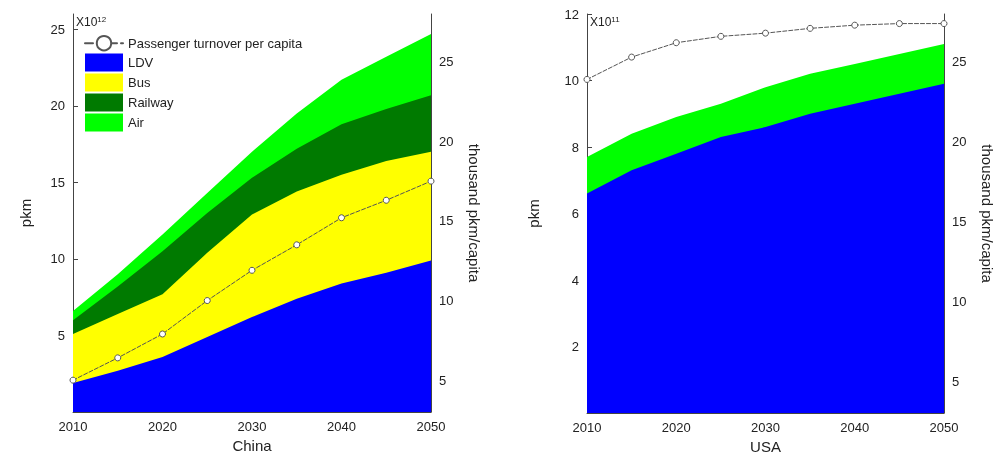  What do you see at coordinates (141, 62) in the screenshot?
I see `legend-label: LDV` at bounding box center [141, 62].